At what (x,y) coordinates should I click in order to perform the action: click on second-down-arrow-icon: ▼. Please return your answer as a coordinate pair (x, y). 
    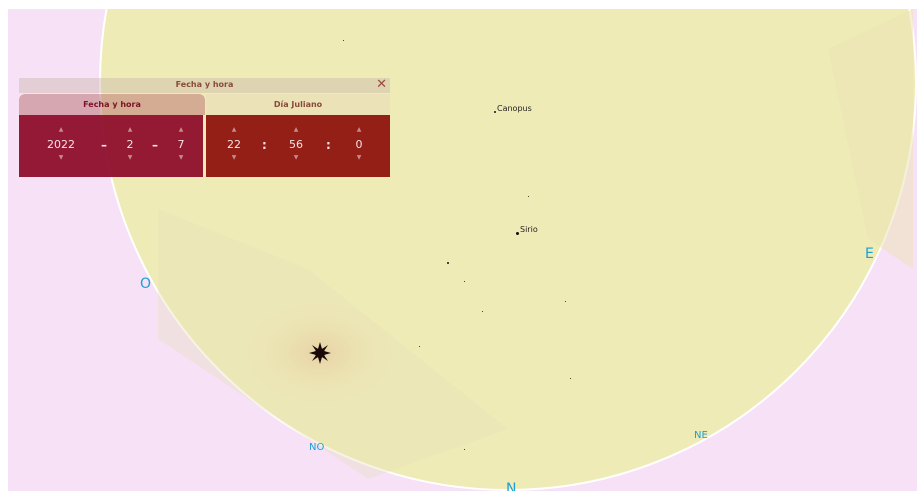
    Looking at the image, I should click on (359, 157).